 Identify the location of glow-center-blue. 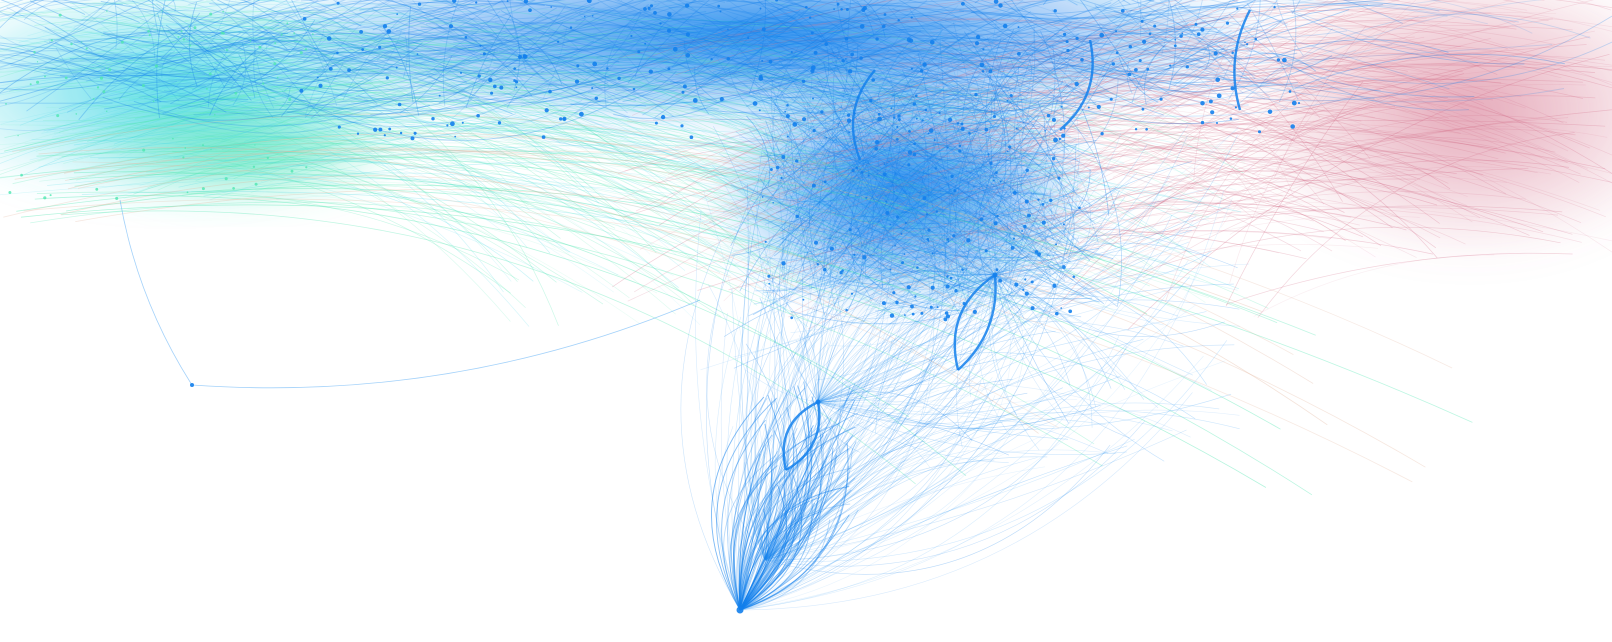
(900, 190).